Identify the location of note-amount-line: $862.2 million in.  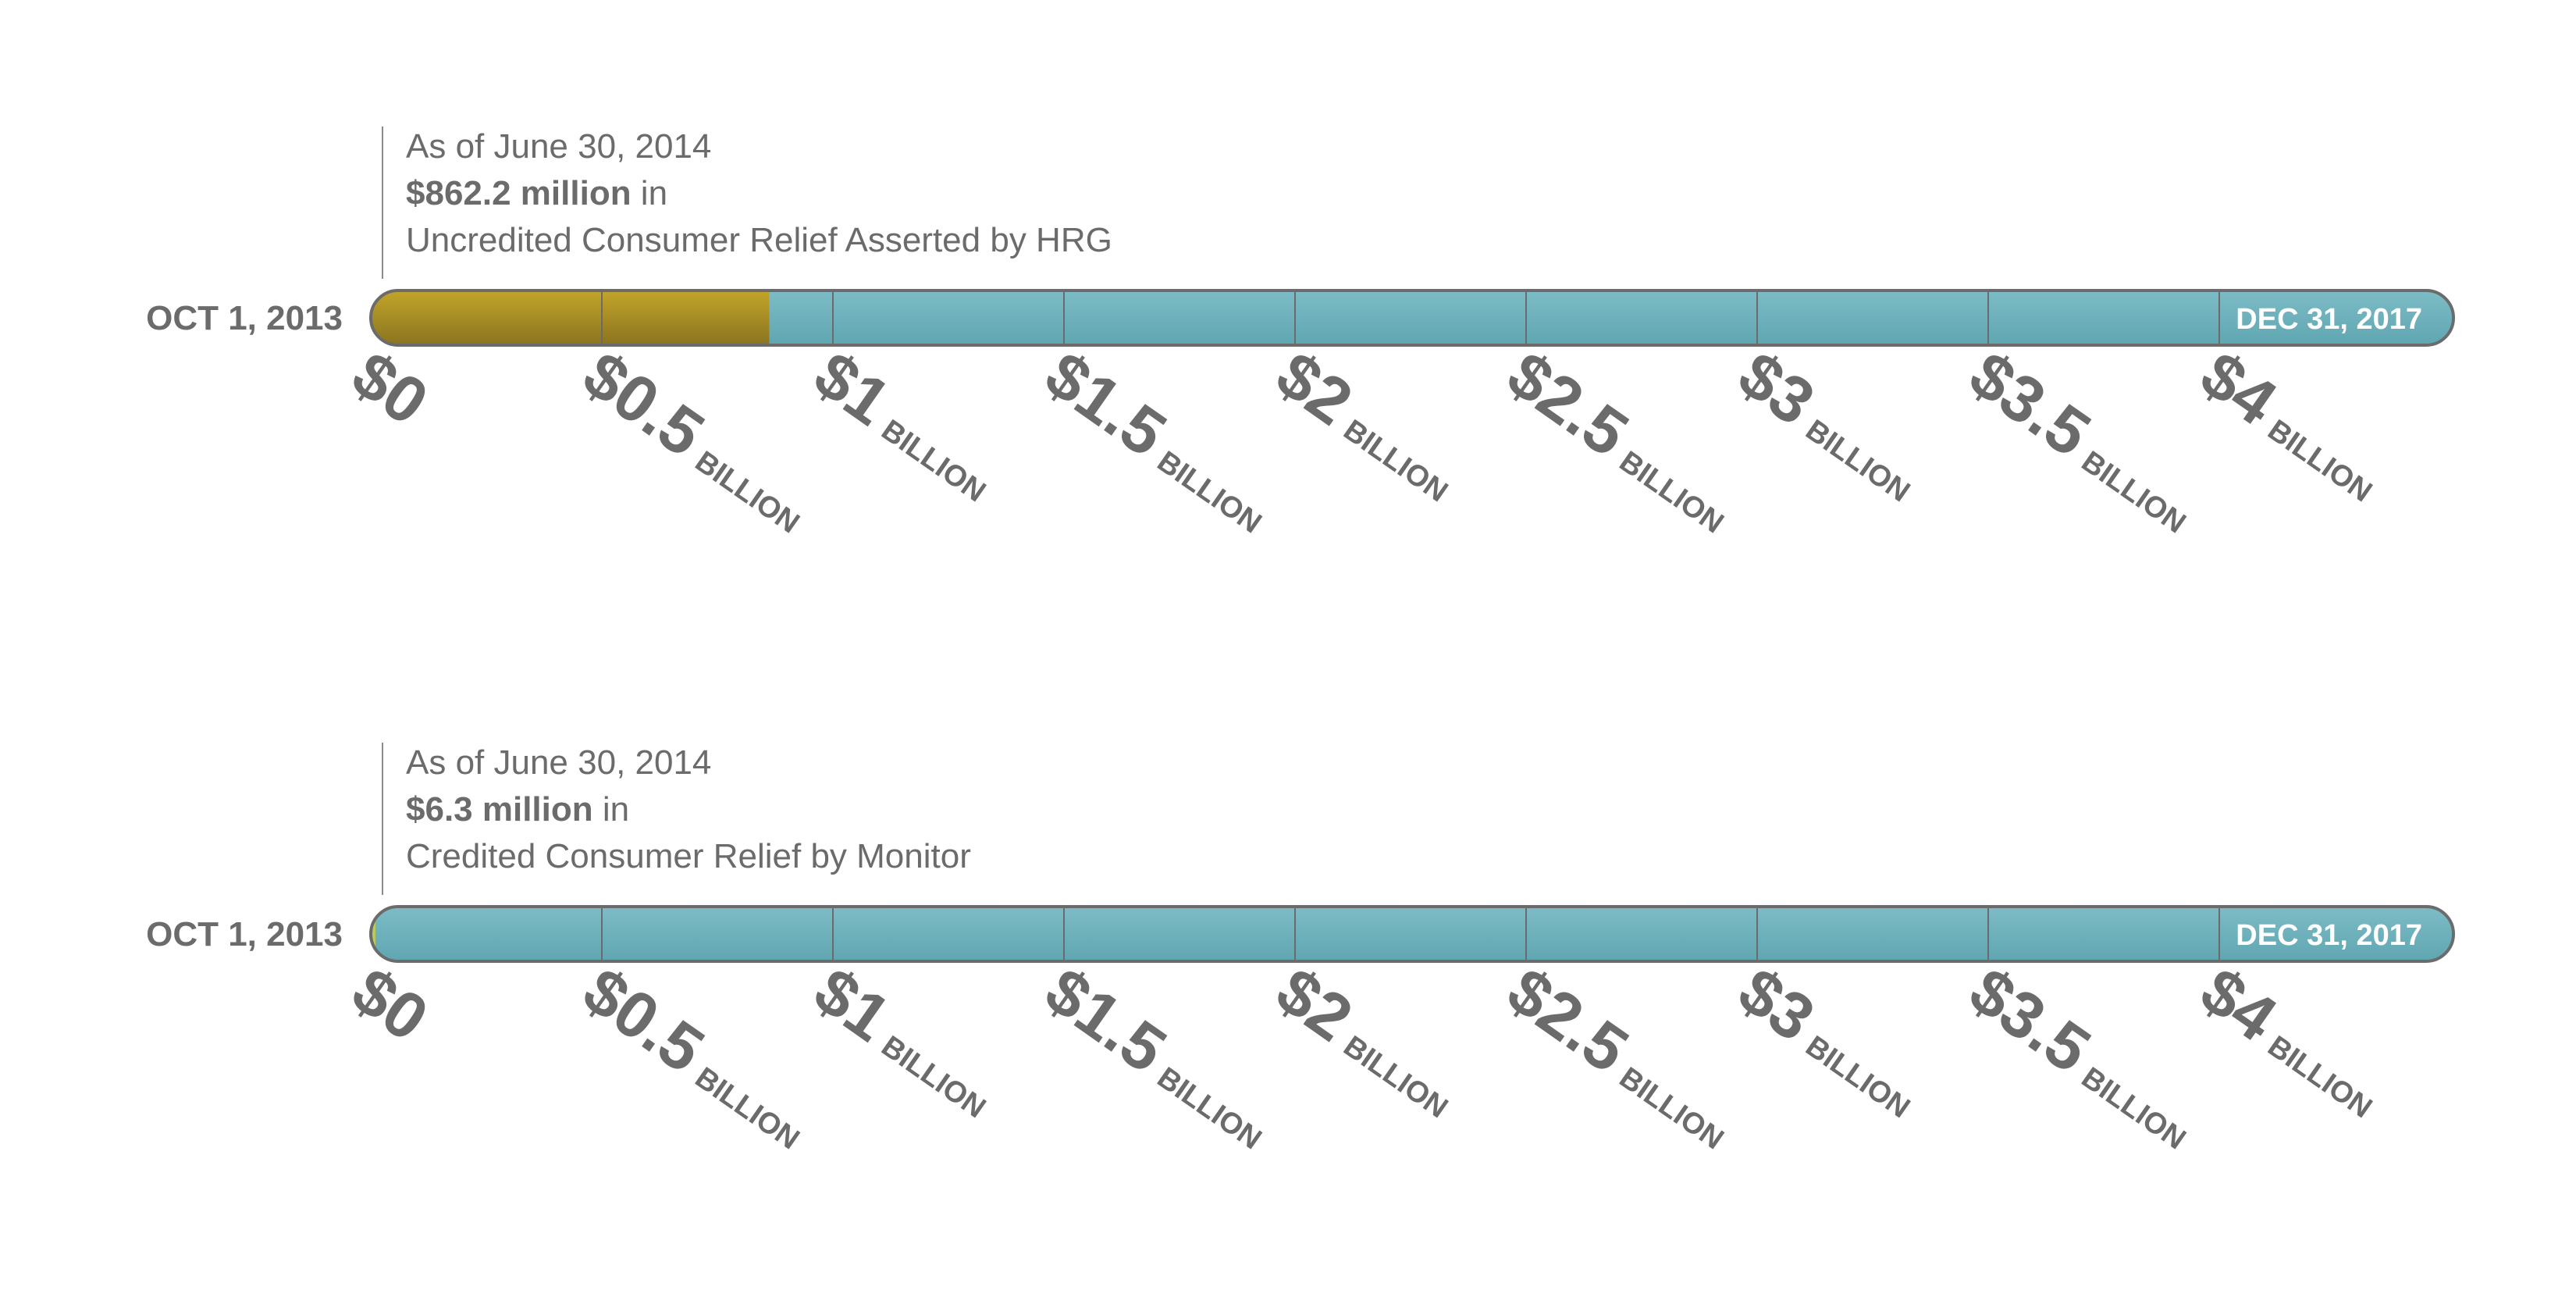
(536, 193).